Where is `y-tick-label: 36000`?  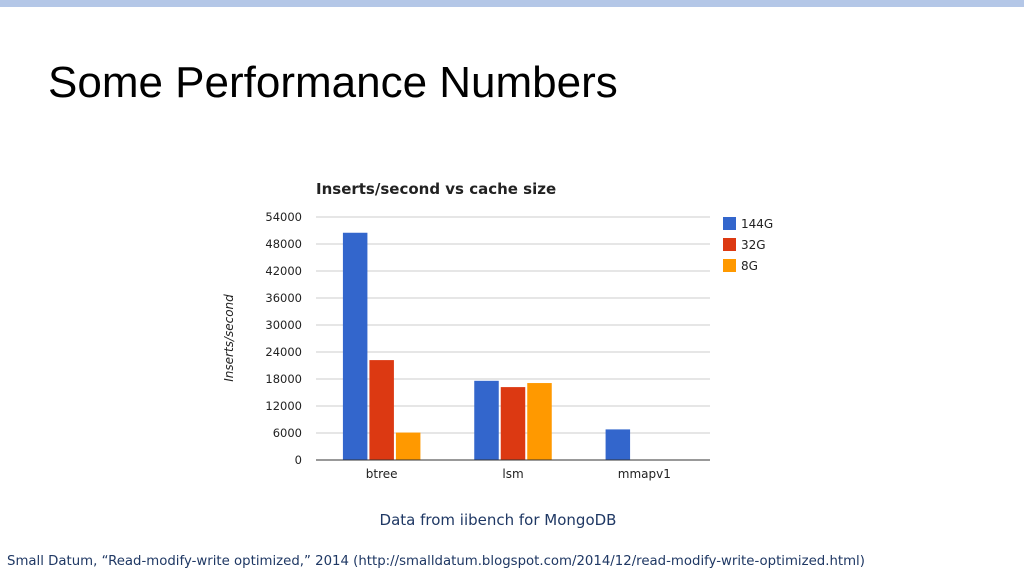 y-tick-label: 36000 is located at coordinates (283, 298).